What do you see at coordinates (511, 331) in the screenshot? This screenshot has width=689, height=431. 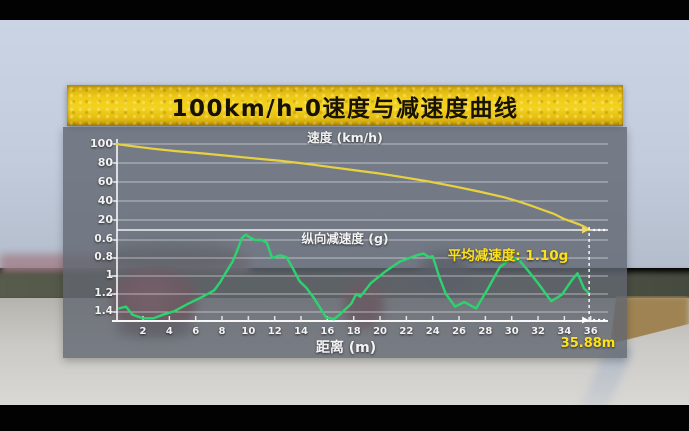 I see `x-tick-label: 30` at bounding box center [511, 331].